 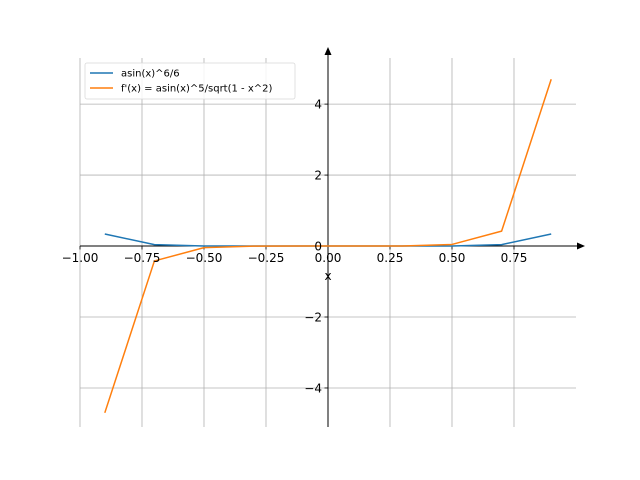 What do you see at coordinates (581, 246) in the screenshot?
I see `x-axis-arrow` at bounding box center [581, 246].